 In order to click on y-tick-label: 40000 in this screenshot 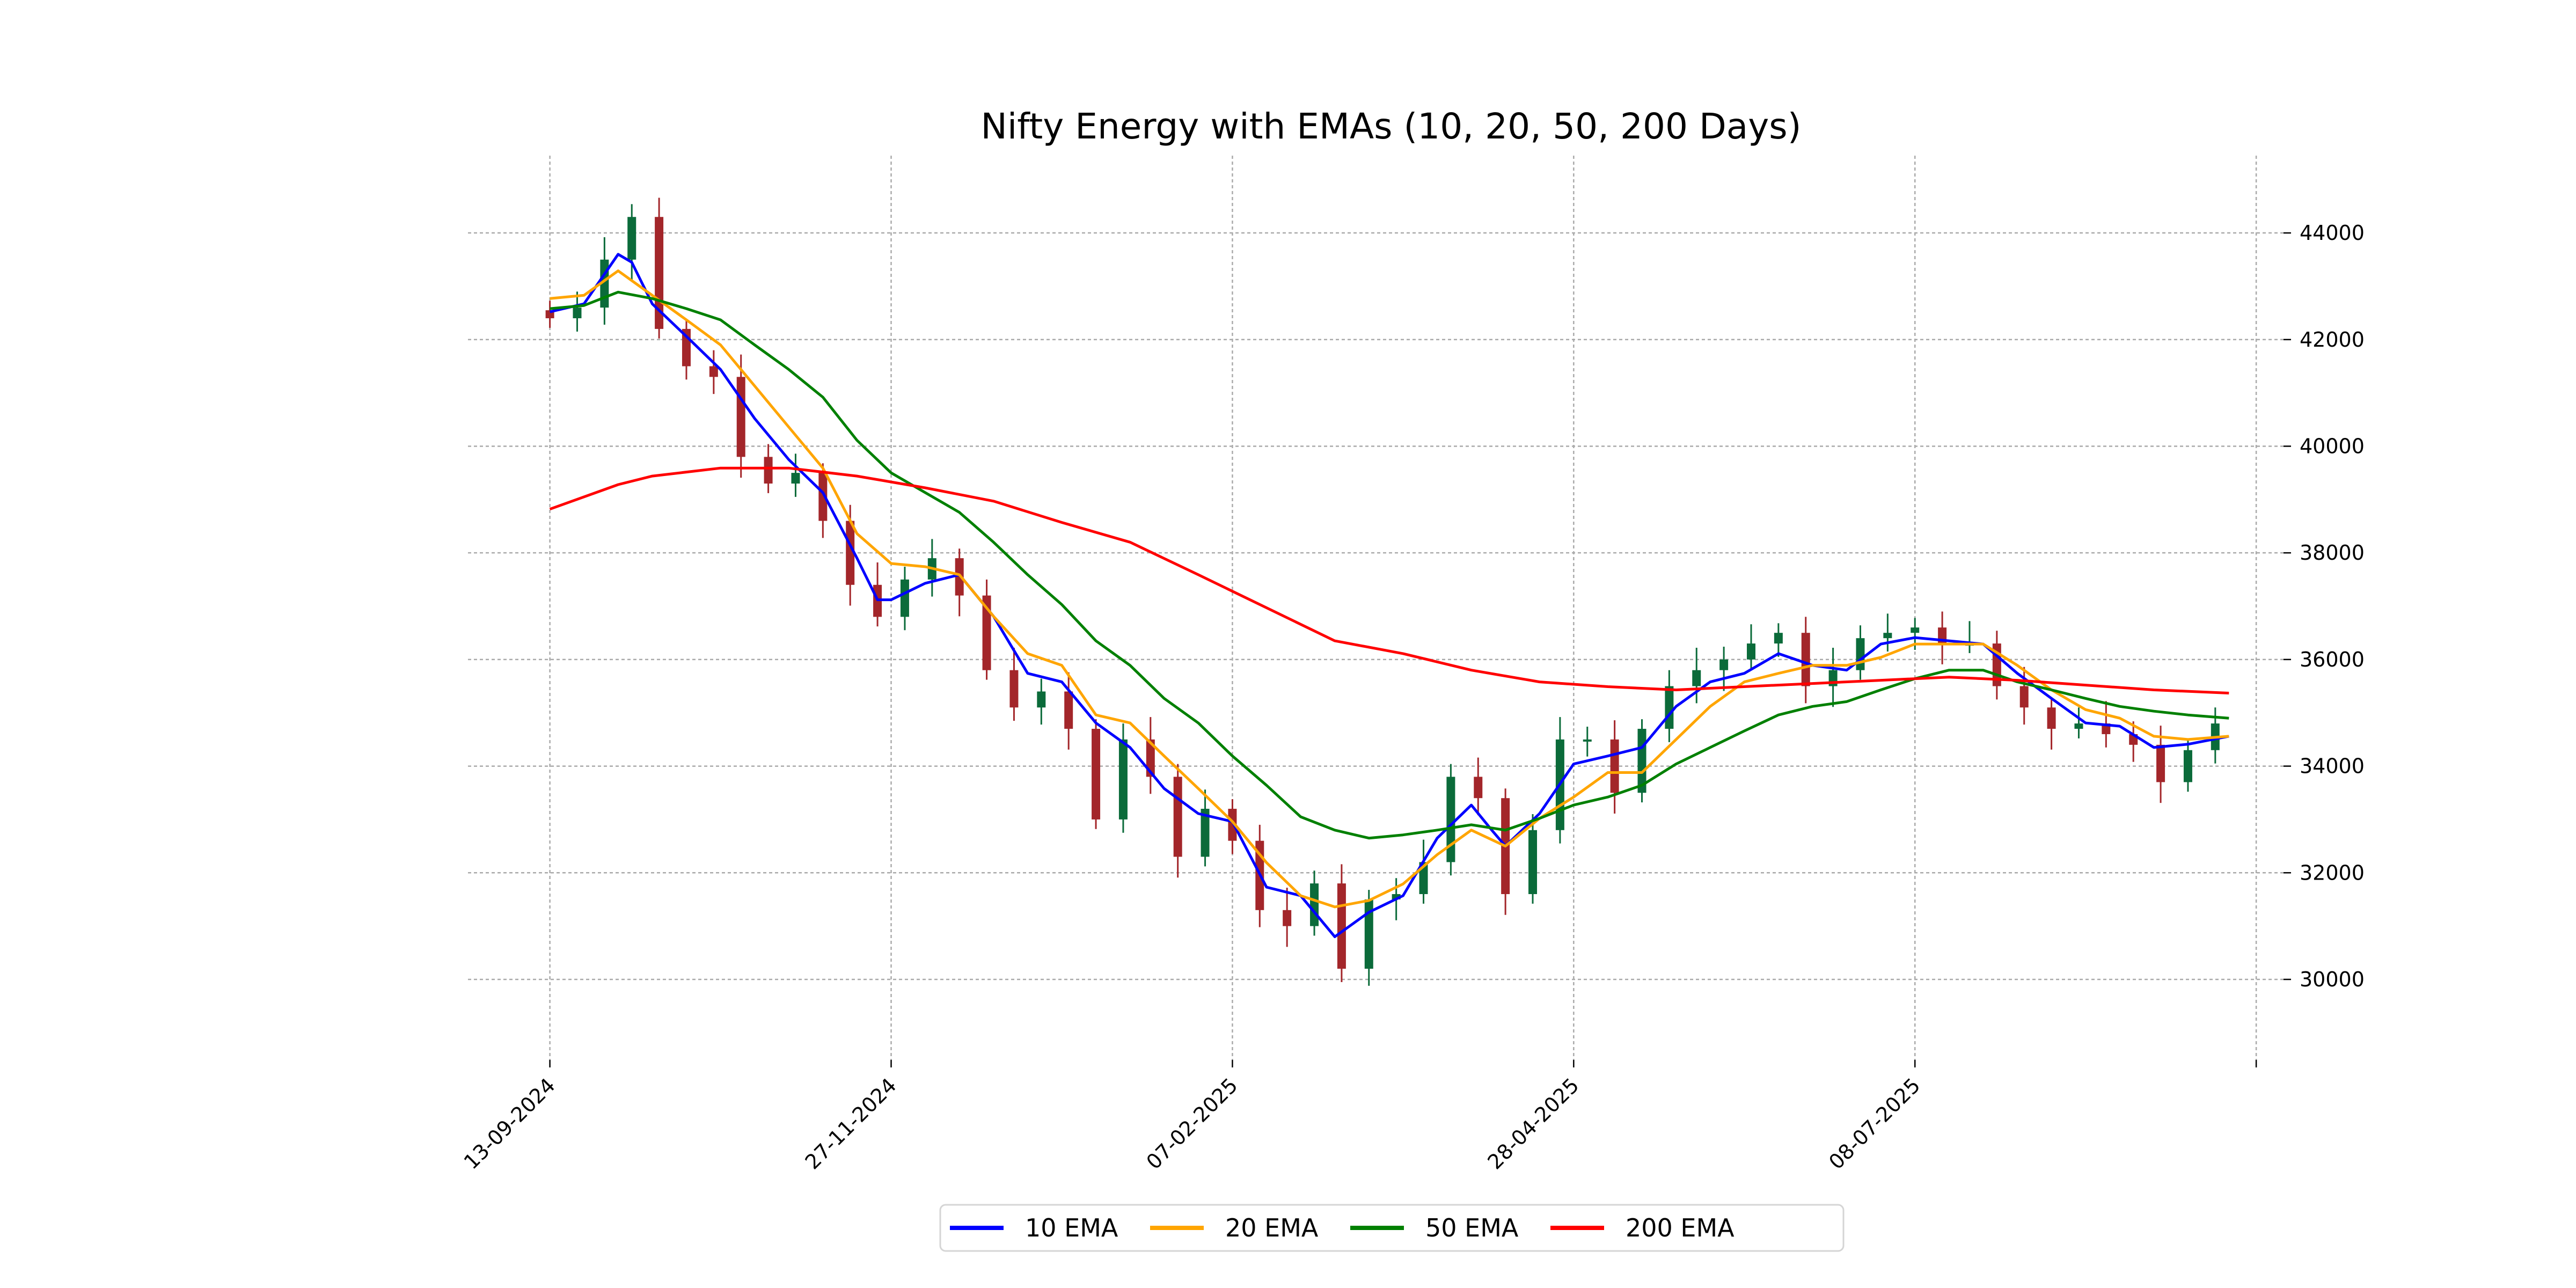, I will do `click(2332, 446)`.